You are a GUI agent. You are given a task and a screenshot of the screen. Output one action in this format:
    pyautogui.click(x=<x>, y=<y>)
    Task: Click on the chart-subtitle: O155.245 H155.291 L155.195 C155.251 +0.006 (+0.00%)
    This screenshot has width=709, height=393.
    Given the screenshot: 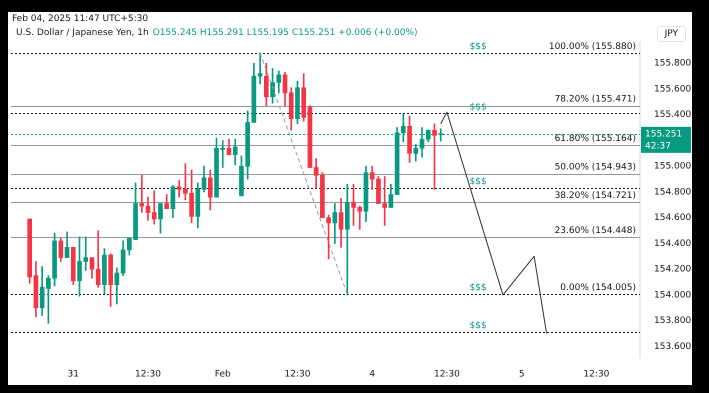 What is the action you would take?
    pyautogui.click(x=285, y=33)
    